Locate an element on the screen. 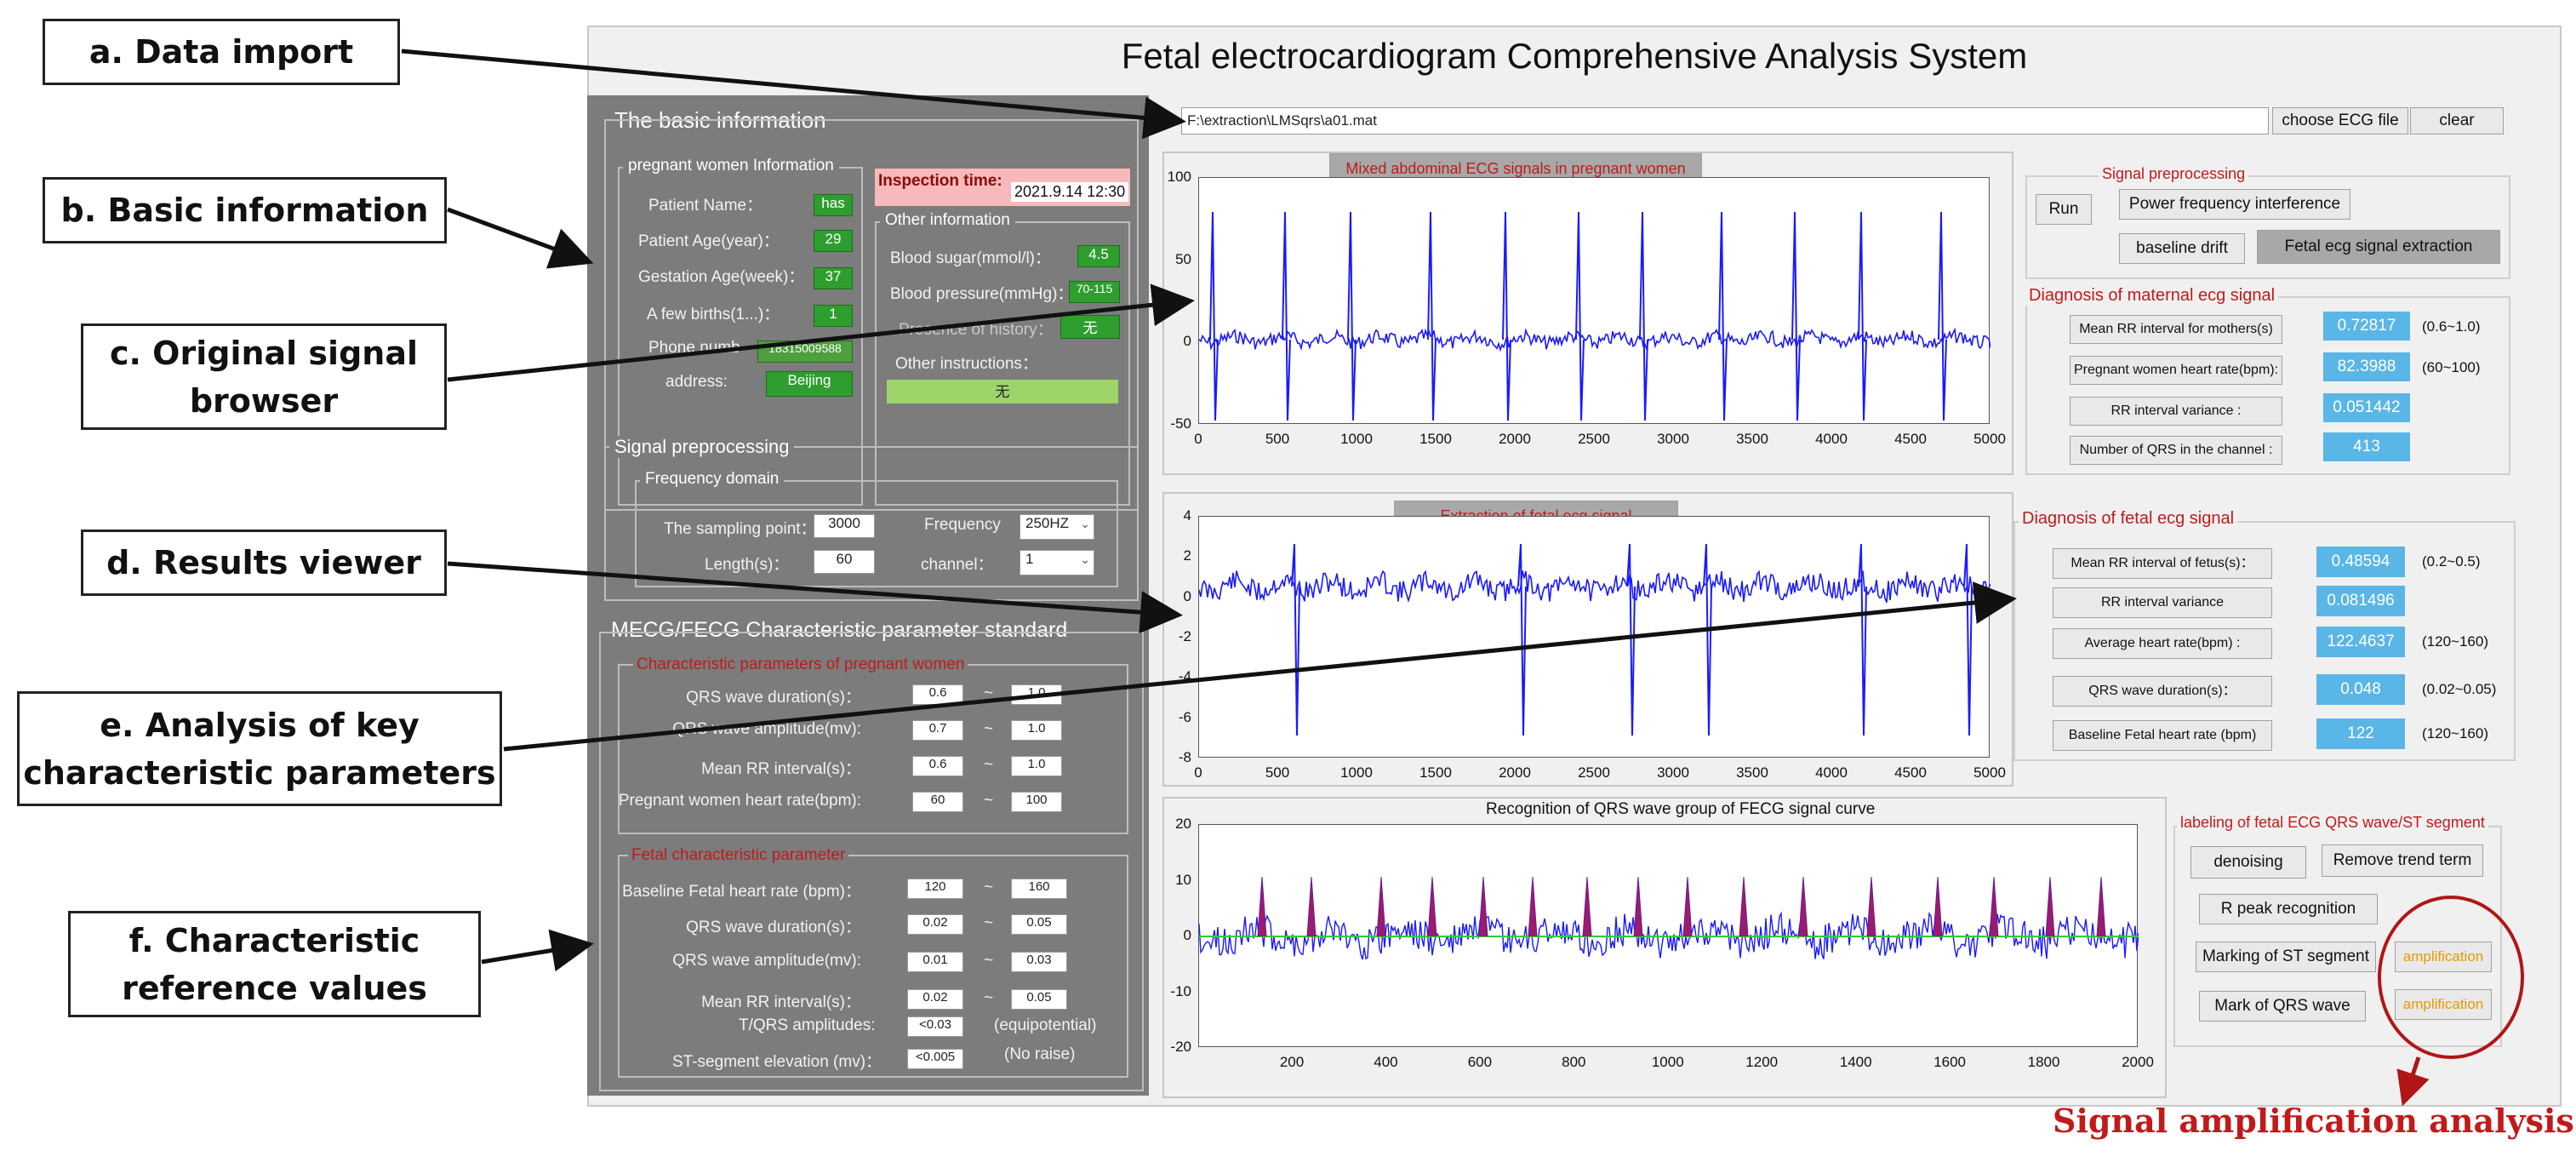  power-frequency-button: Power frequency interference is located at coordinates (2234, 204).